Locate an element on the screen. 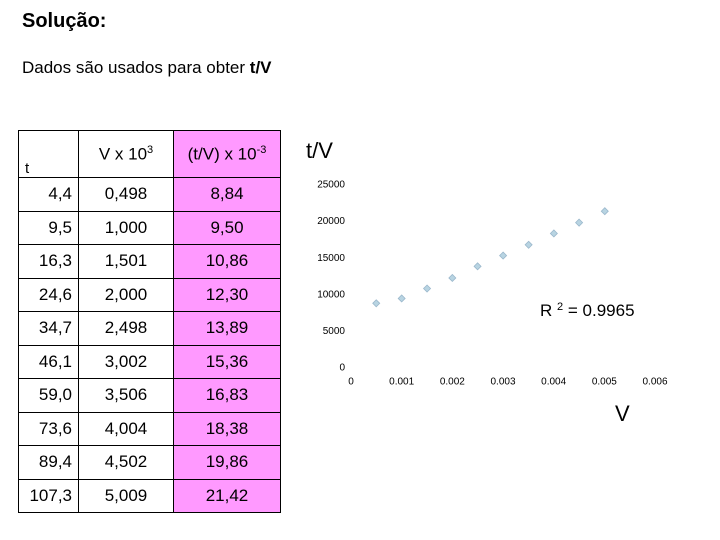 Image resolution: width=720 pixels, height=540 pixels. table-cell: 18,38 is located at coordinates (227, 428).